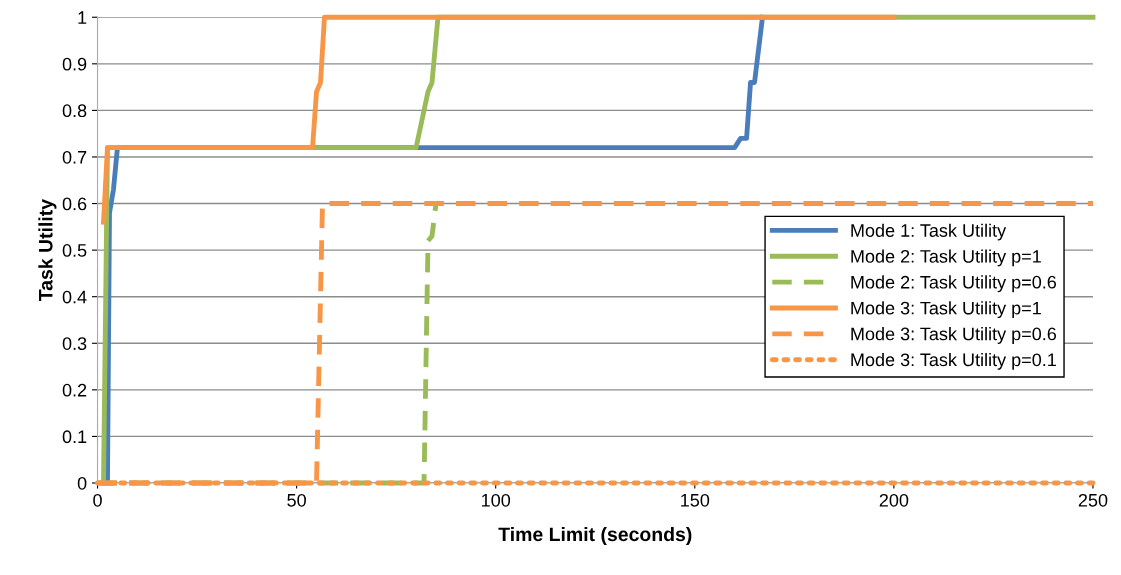  I want to click on x-axis-title: Time Limit (seconds), so click(595, 536).